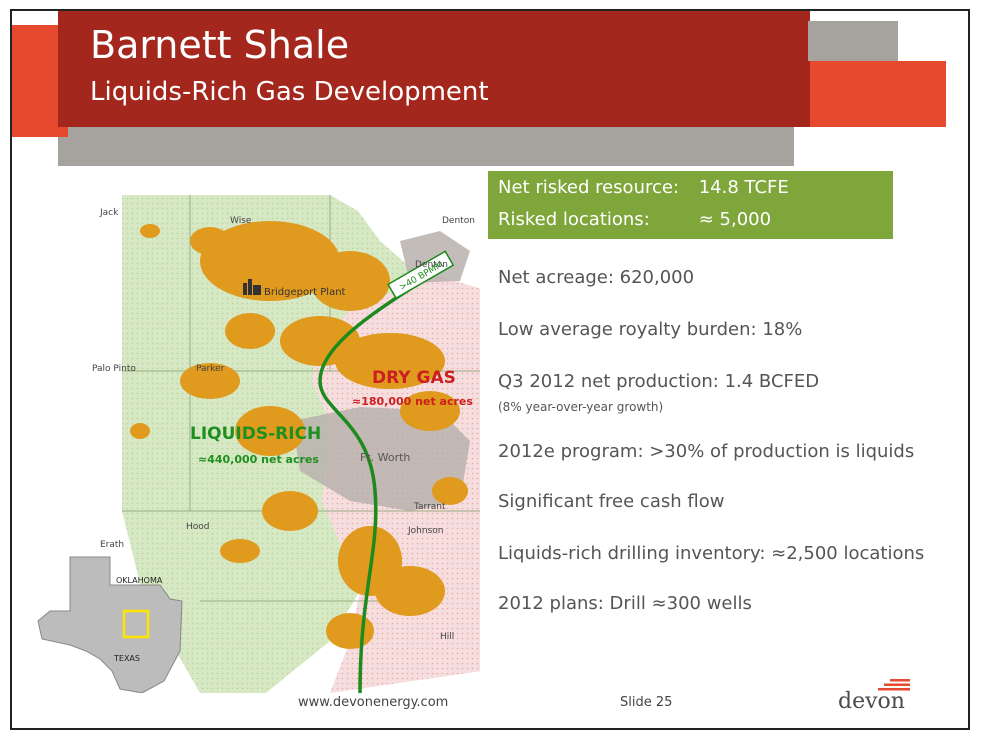  I want to click on summary-row: Risked locations: ≈ 5,000, so click(634, 219).